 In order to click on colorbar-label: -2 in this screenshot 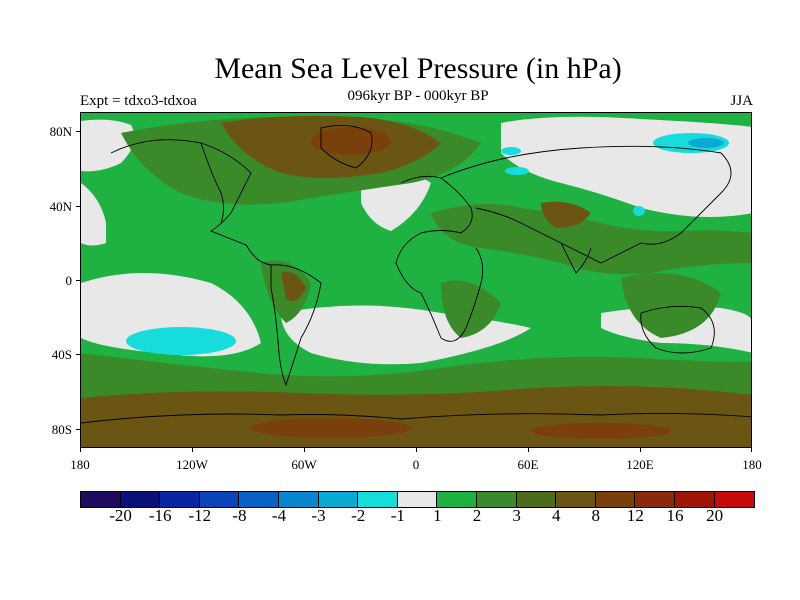, I will do `click(358, 515)`.